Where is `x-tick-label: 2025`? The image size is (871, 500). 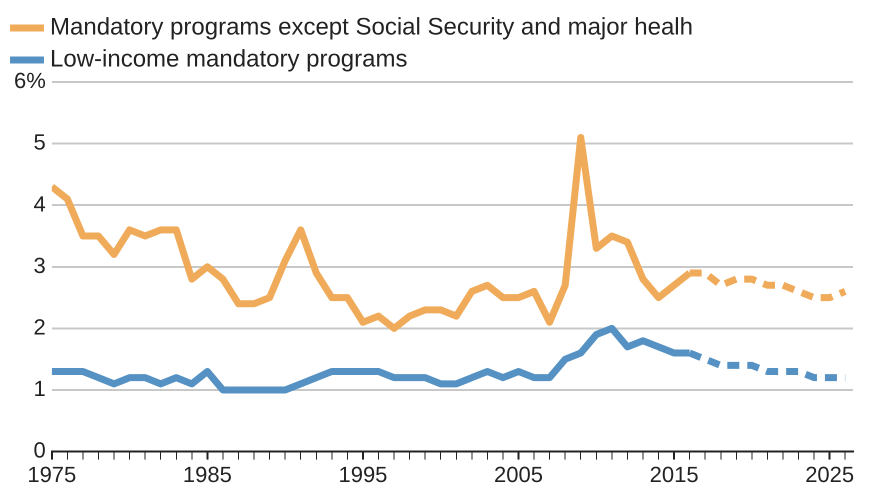 x-tick-label: 2025 is located at coordinates (829, 474).